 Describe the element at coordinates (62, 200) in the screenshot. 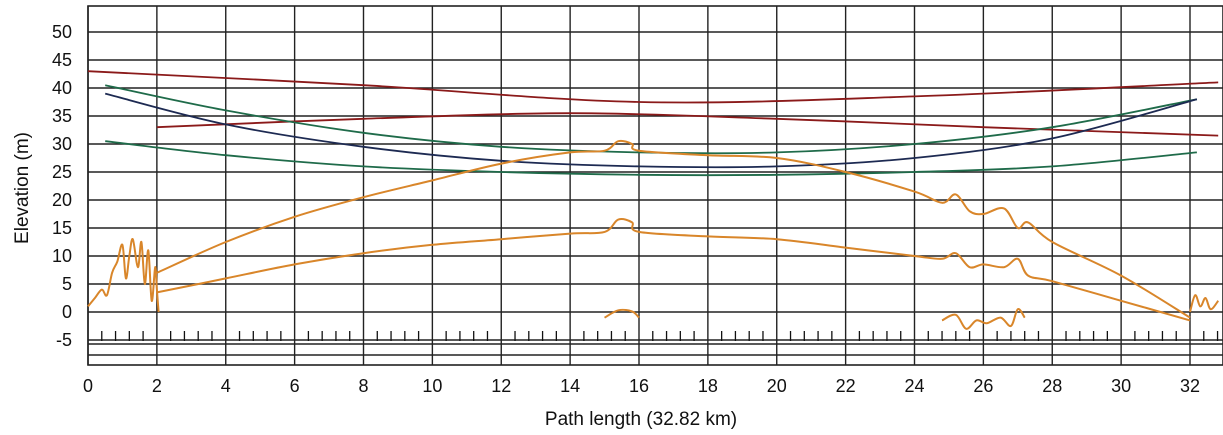

I see `y-tick-label: 20` at that location.